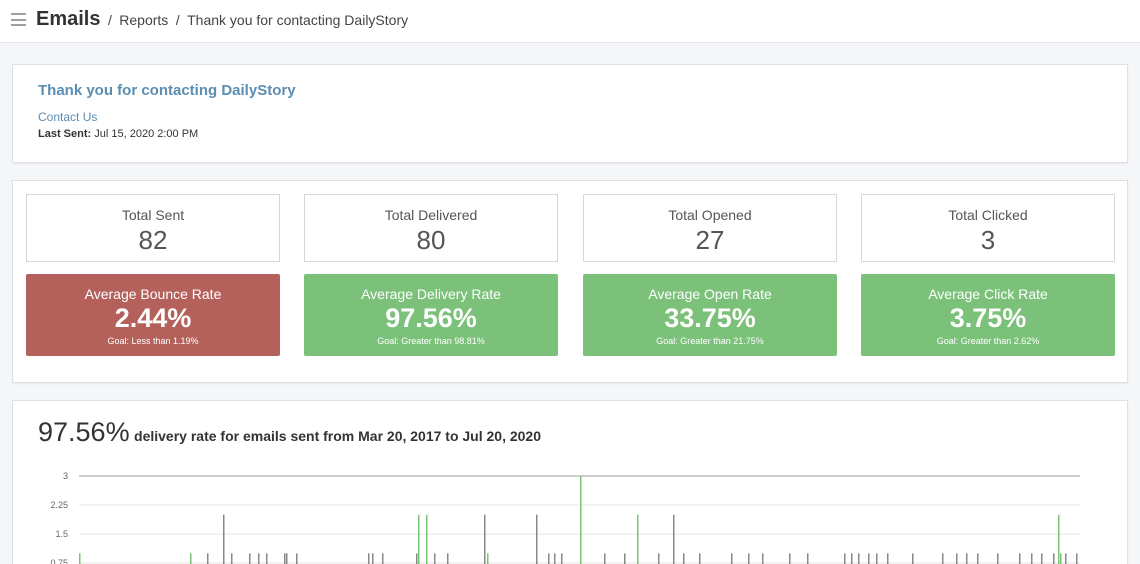 The height and width of the screenshot is (564, 1140). I want to click on total-clicked-value: 3, so click(988, 240).